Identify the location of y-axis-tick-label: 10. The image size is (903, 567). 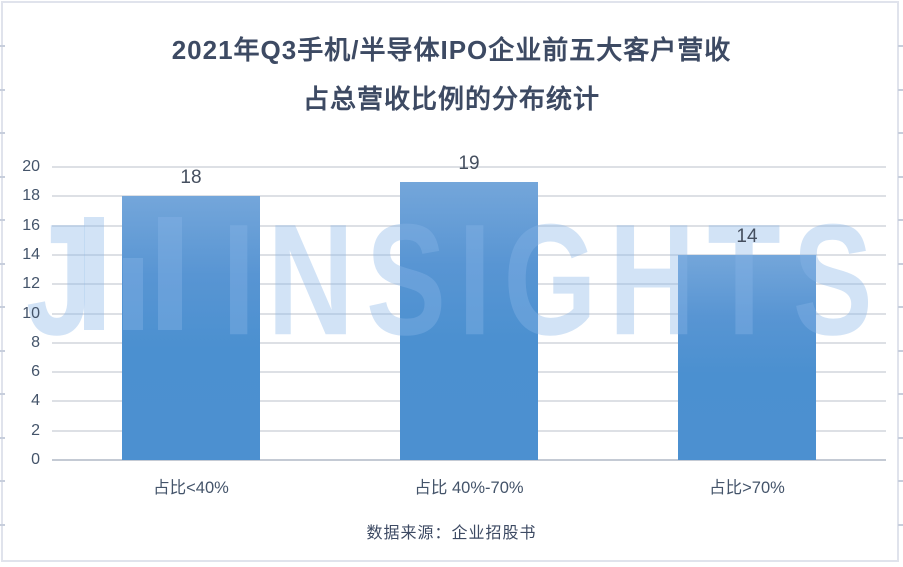
(31, 313).